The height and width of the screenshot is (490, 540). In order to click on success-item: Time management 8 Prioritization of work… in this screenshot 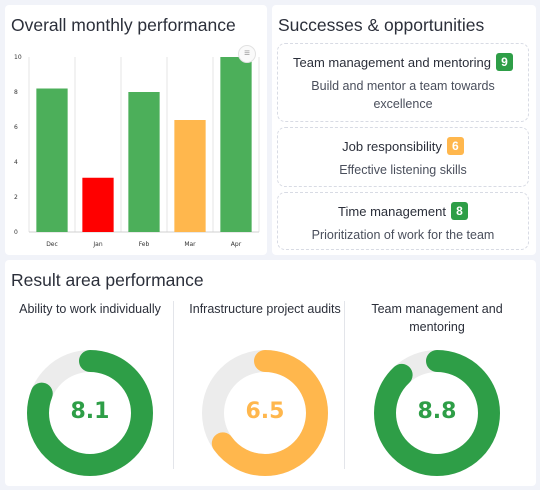, I will do `click(403, 221)`.